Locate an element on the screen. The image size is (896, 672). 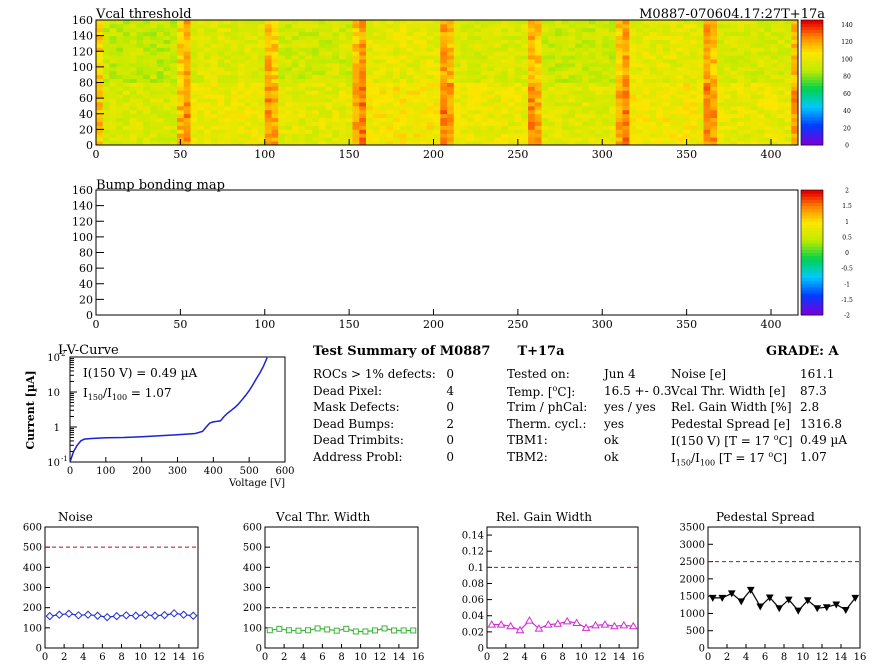
plot-noise-ytick-label: 600 is located at coordinates (32, 528).